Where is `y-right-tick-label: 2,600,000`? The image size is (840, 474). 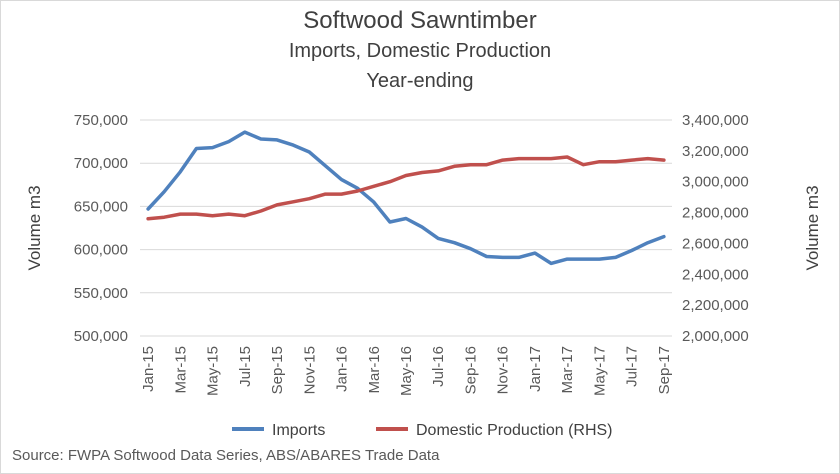 y-right-tick-label: 2,600,000 is located at coordinates (715, 243).